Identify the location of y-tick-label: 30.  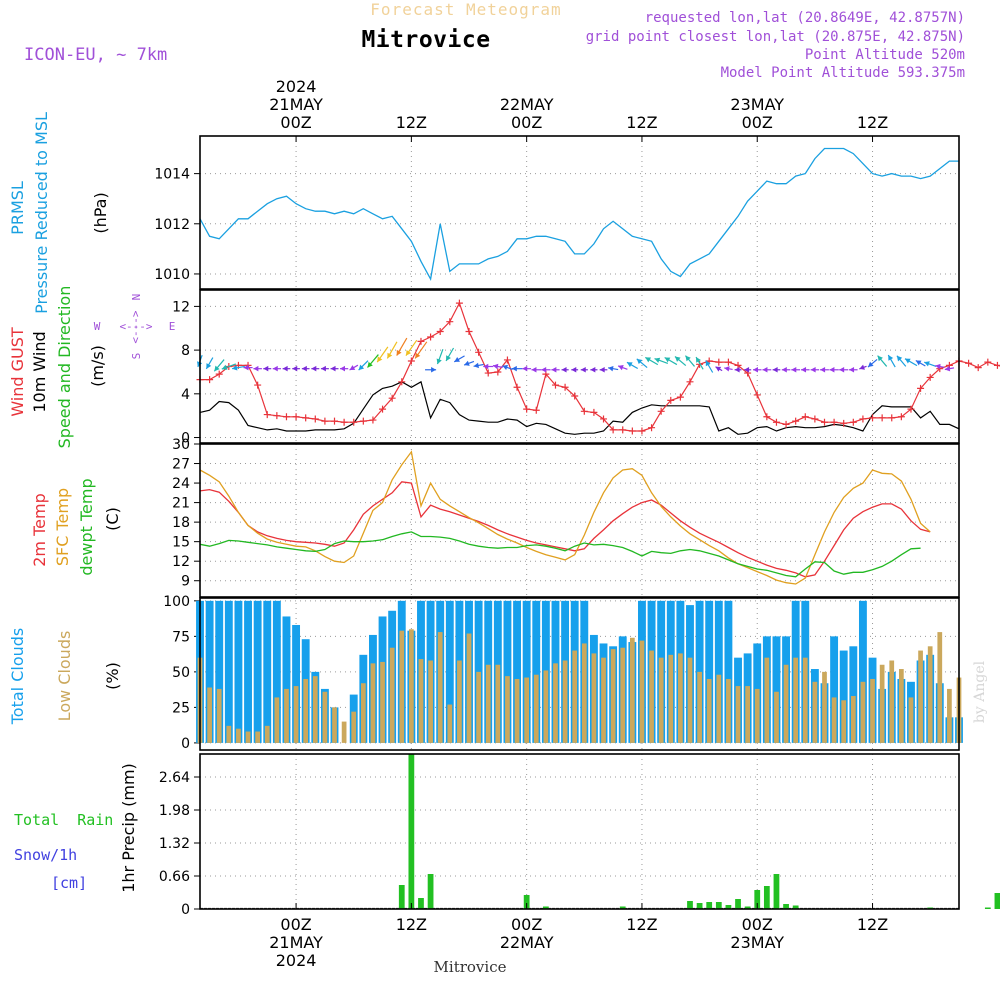
(181, 445).